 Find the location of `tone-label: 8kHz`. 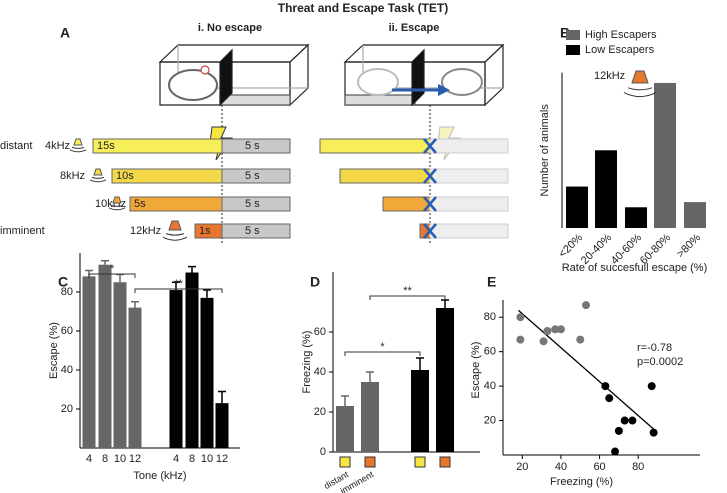

tone-label: 8kHz is located at coordinates (72, 176).